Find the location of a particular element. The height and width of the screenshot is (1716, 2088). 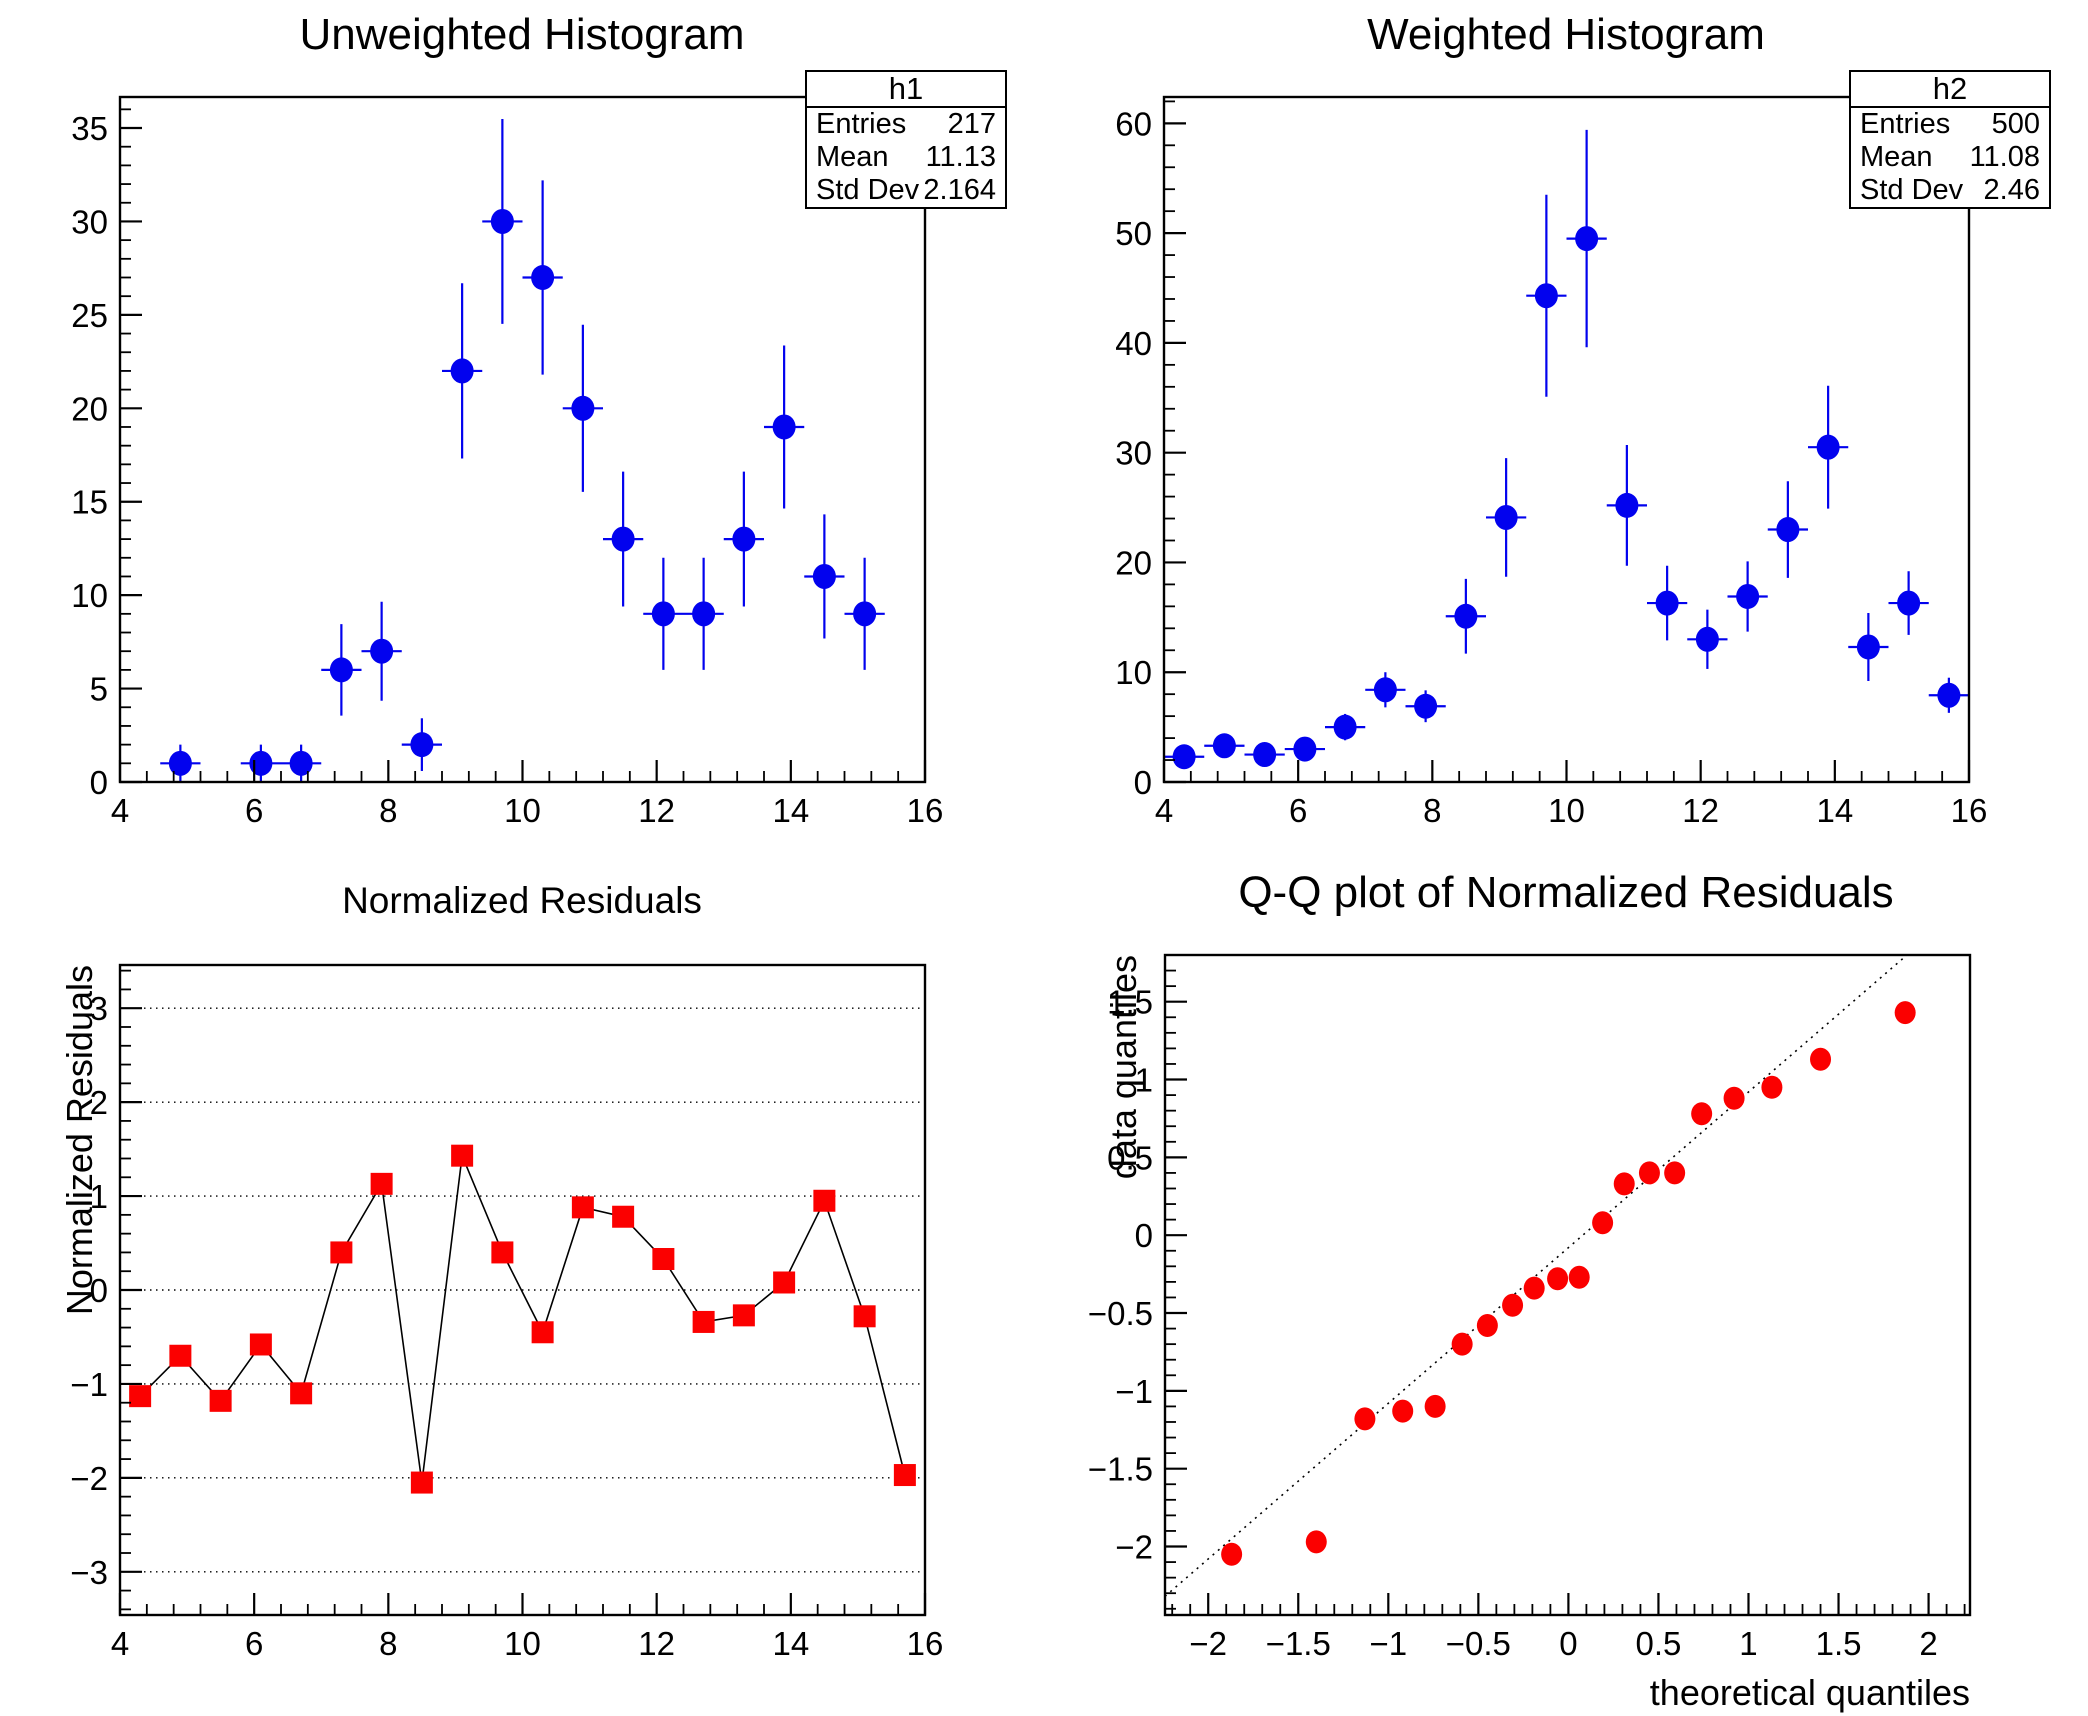

axis-tick-label: 0.5 is located at coordinates (1130, 1157).